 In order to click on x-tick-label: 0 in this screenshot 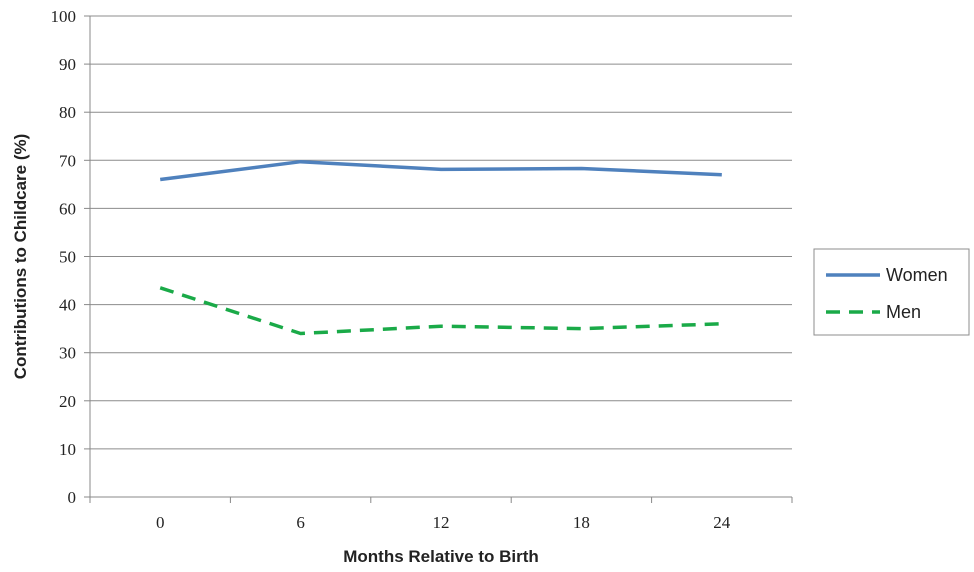, I will do `click(160, 522)`.